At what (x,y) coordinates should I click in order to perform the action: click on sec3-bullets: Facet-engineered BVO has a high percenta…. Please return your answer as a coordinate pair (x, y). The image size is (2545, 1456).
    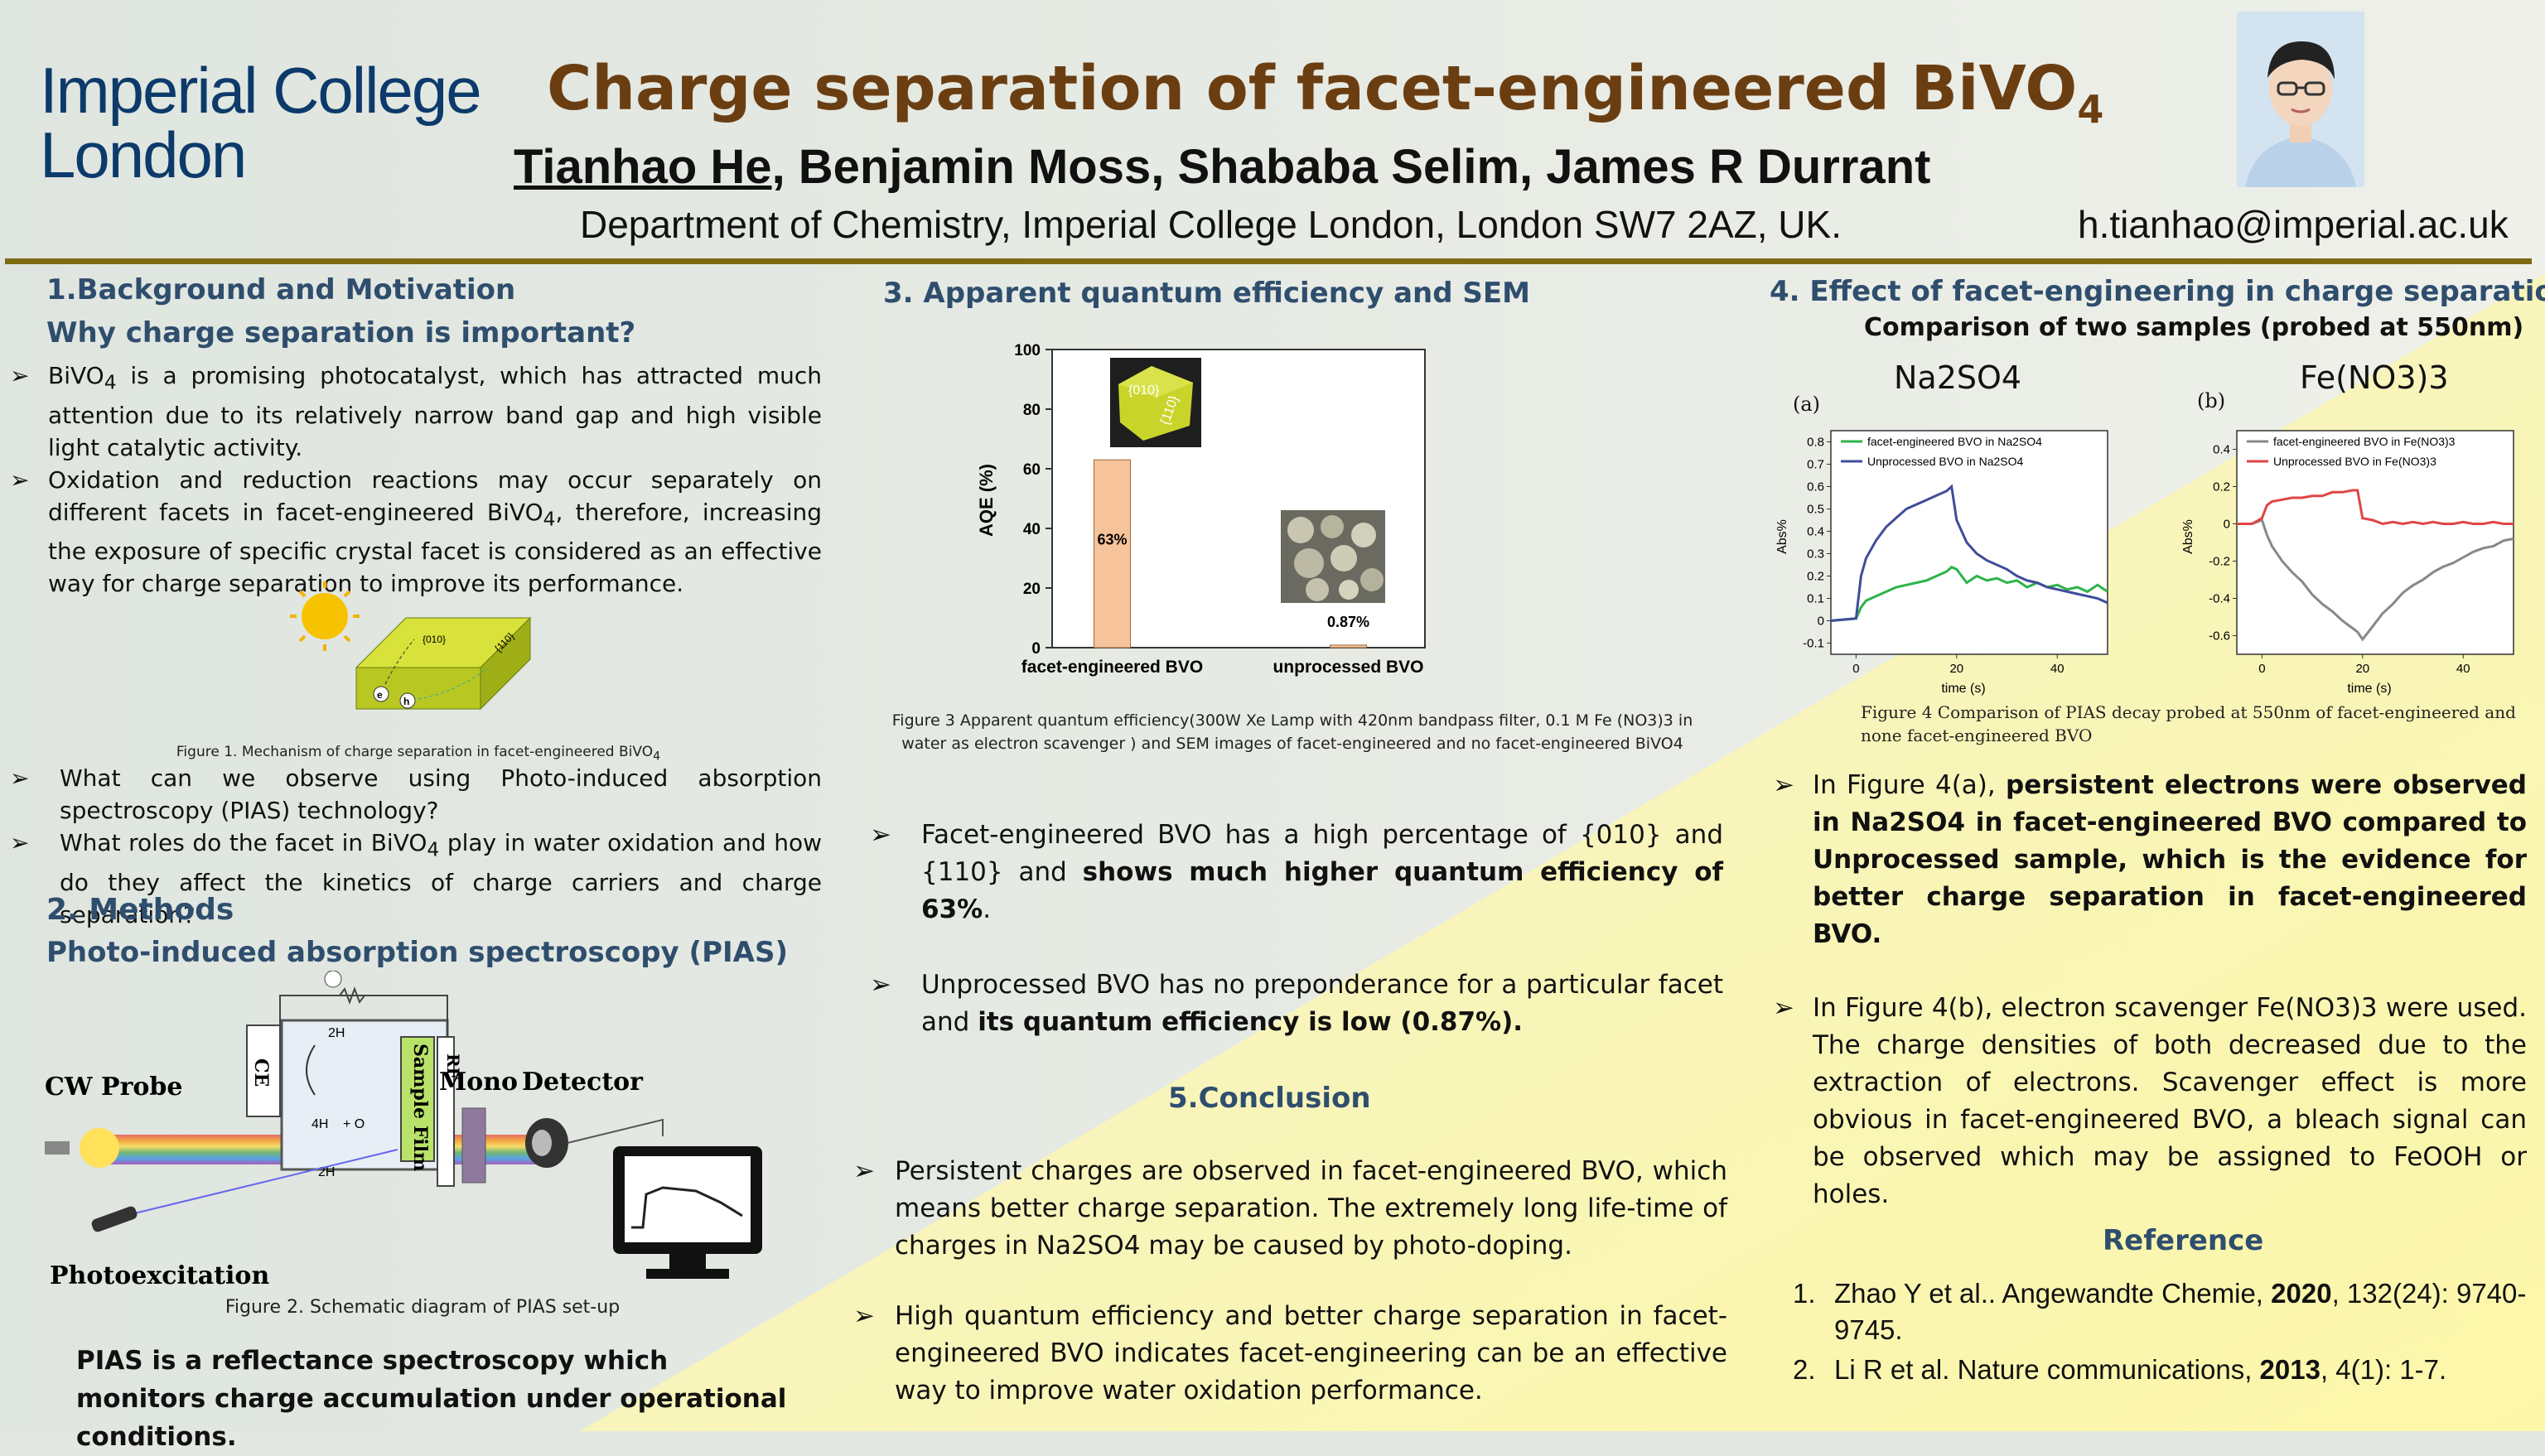
    Looking at the image, I should click on (1296, 929).